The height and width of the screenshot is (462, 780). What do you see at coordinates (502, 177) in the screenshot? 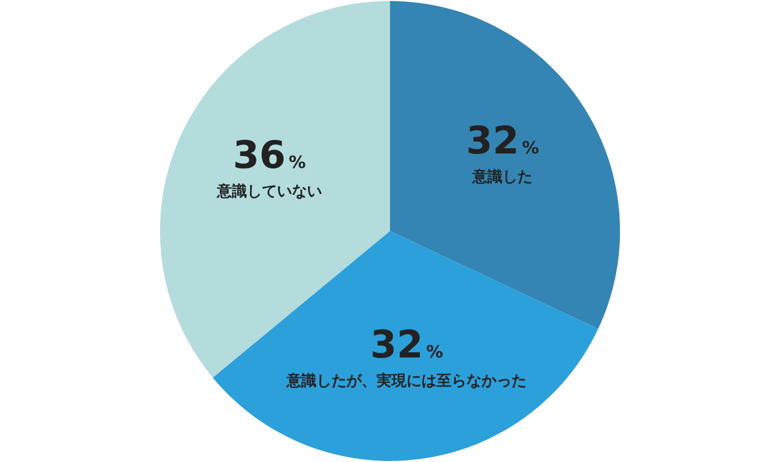
I see `slice-label: 意識した` at bounding box center [502, 177].